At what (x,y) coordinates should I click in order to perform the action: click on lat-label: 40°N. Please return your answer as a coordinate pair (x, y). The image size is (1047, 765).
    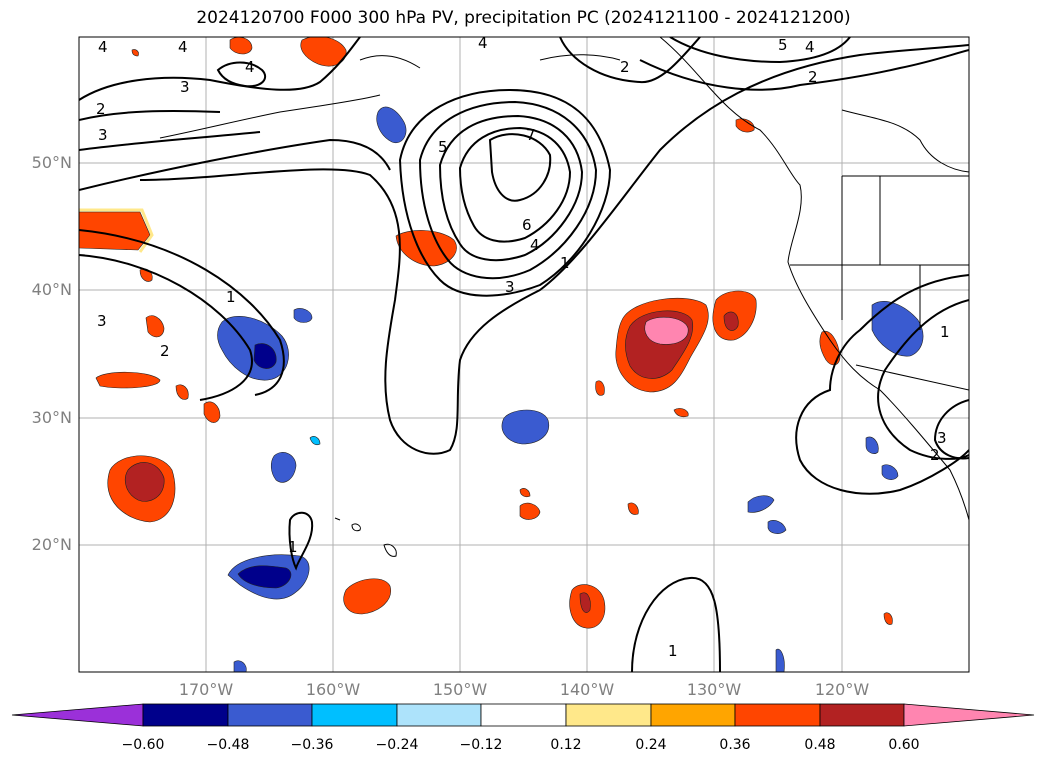
    Looking at the image, I should click on (51, 289).